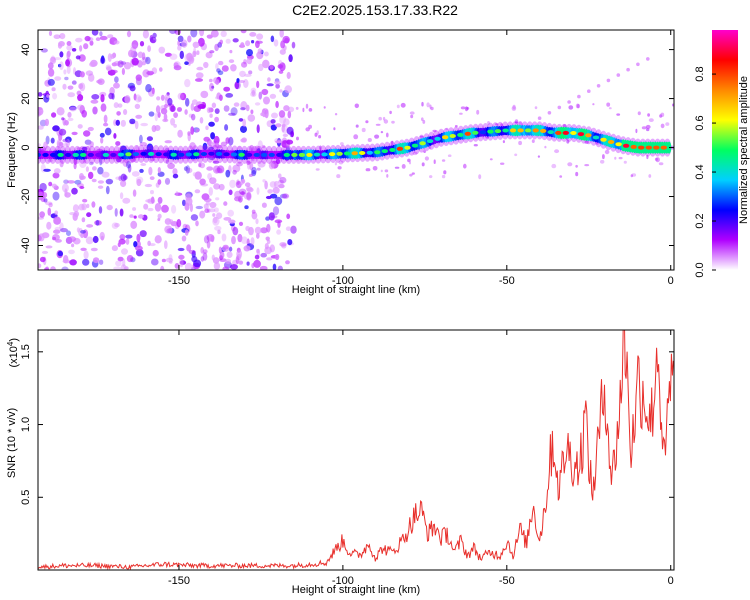 Image resolution: width=750 pixels, height=600 pixels. I want to click on x-tick-label: -100, so click(343, 281).